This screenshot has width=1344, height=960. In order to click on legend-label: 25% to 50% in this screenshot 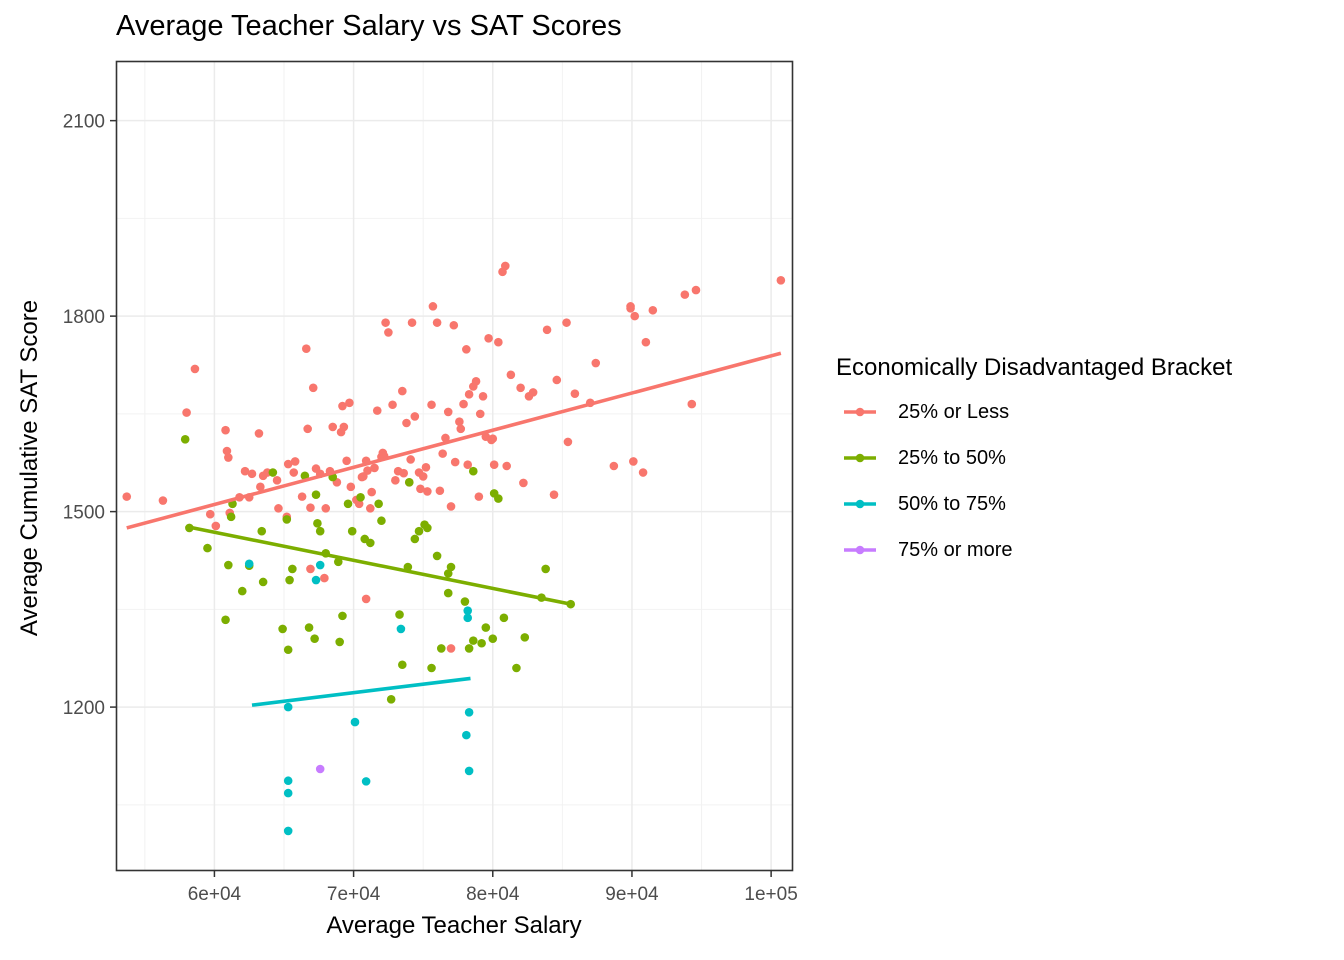, I will do `click(952, 458)`.